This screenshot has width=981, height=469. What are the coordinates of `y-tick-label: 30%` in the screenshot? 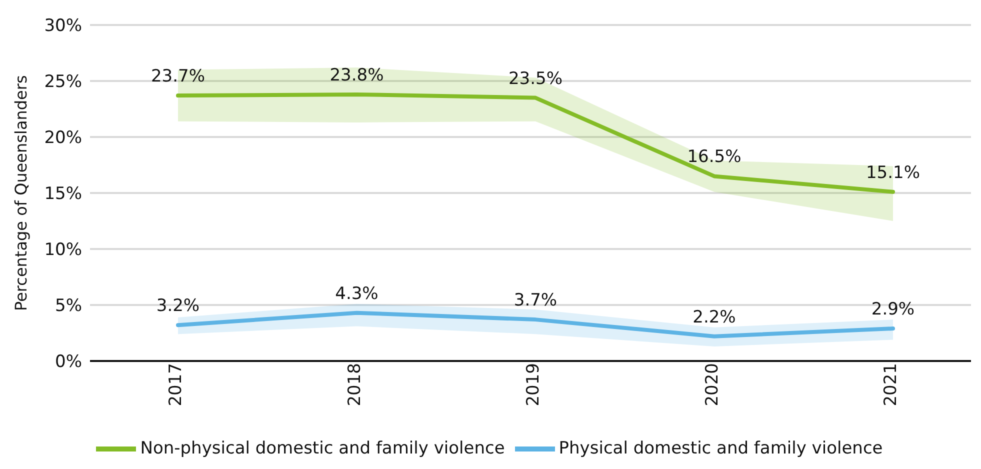 It's located at (63, 26).